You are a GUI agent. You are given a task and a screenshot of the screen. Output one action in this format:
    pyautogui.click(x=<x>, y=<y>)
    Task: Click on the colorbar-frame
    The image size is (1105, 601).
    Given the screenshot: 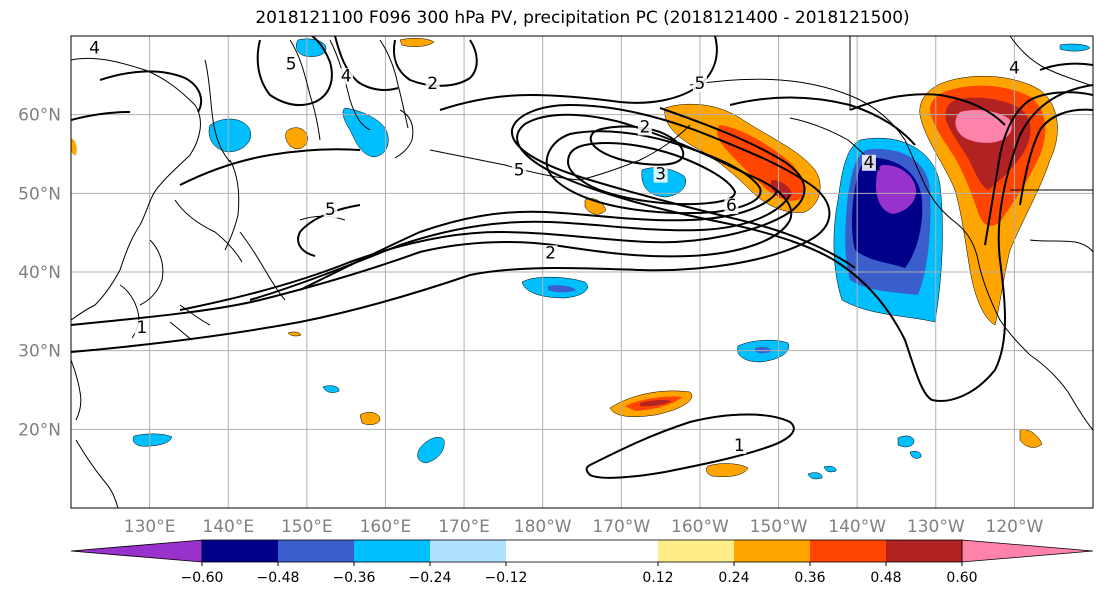 What is the action you would take?
    pyautogui.click(x=582, y=551)
    